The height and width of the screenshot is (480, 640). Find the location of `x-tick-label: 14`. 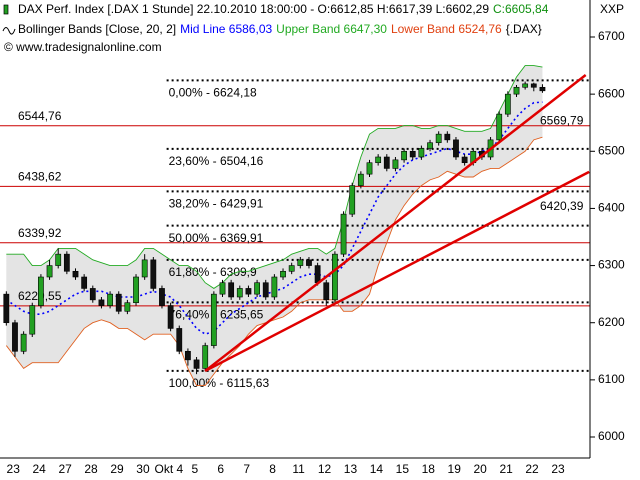

x-tick-label: 14 is located at coordinates (377, 469).